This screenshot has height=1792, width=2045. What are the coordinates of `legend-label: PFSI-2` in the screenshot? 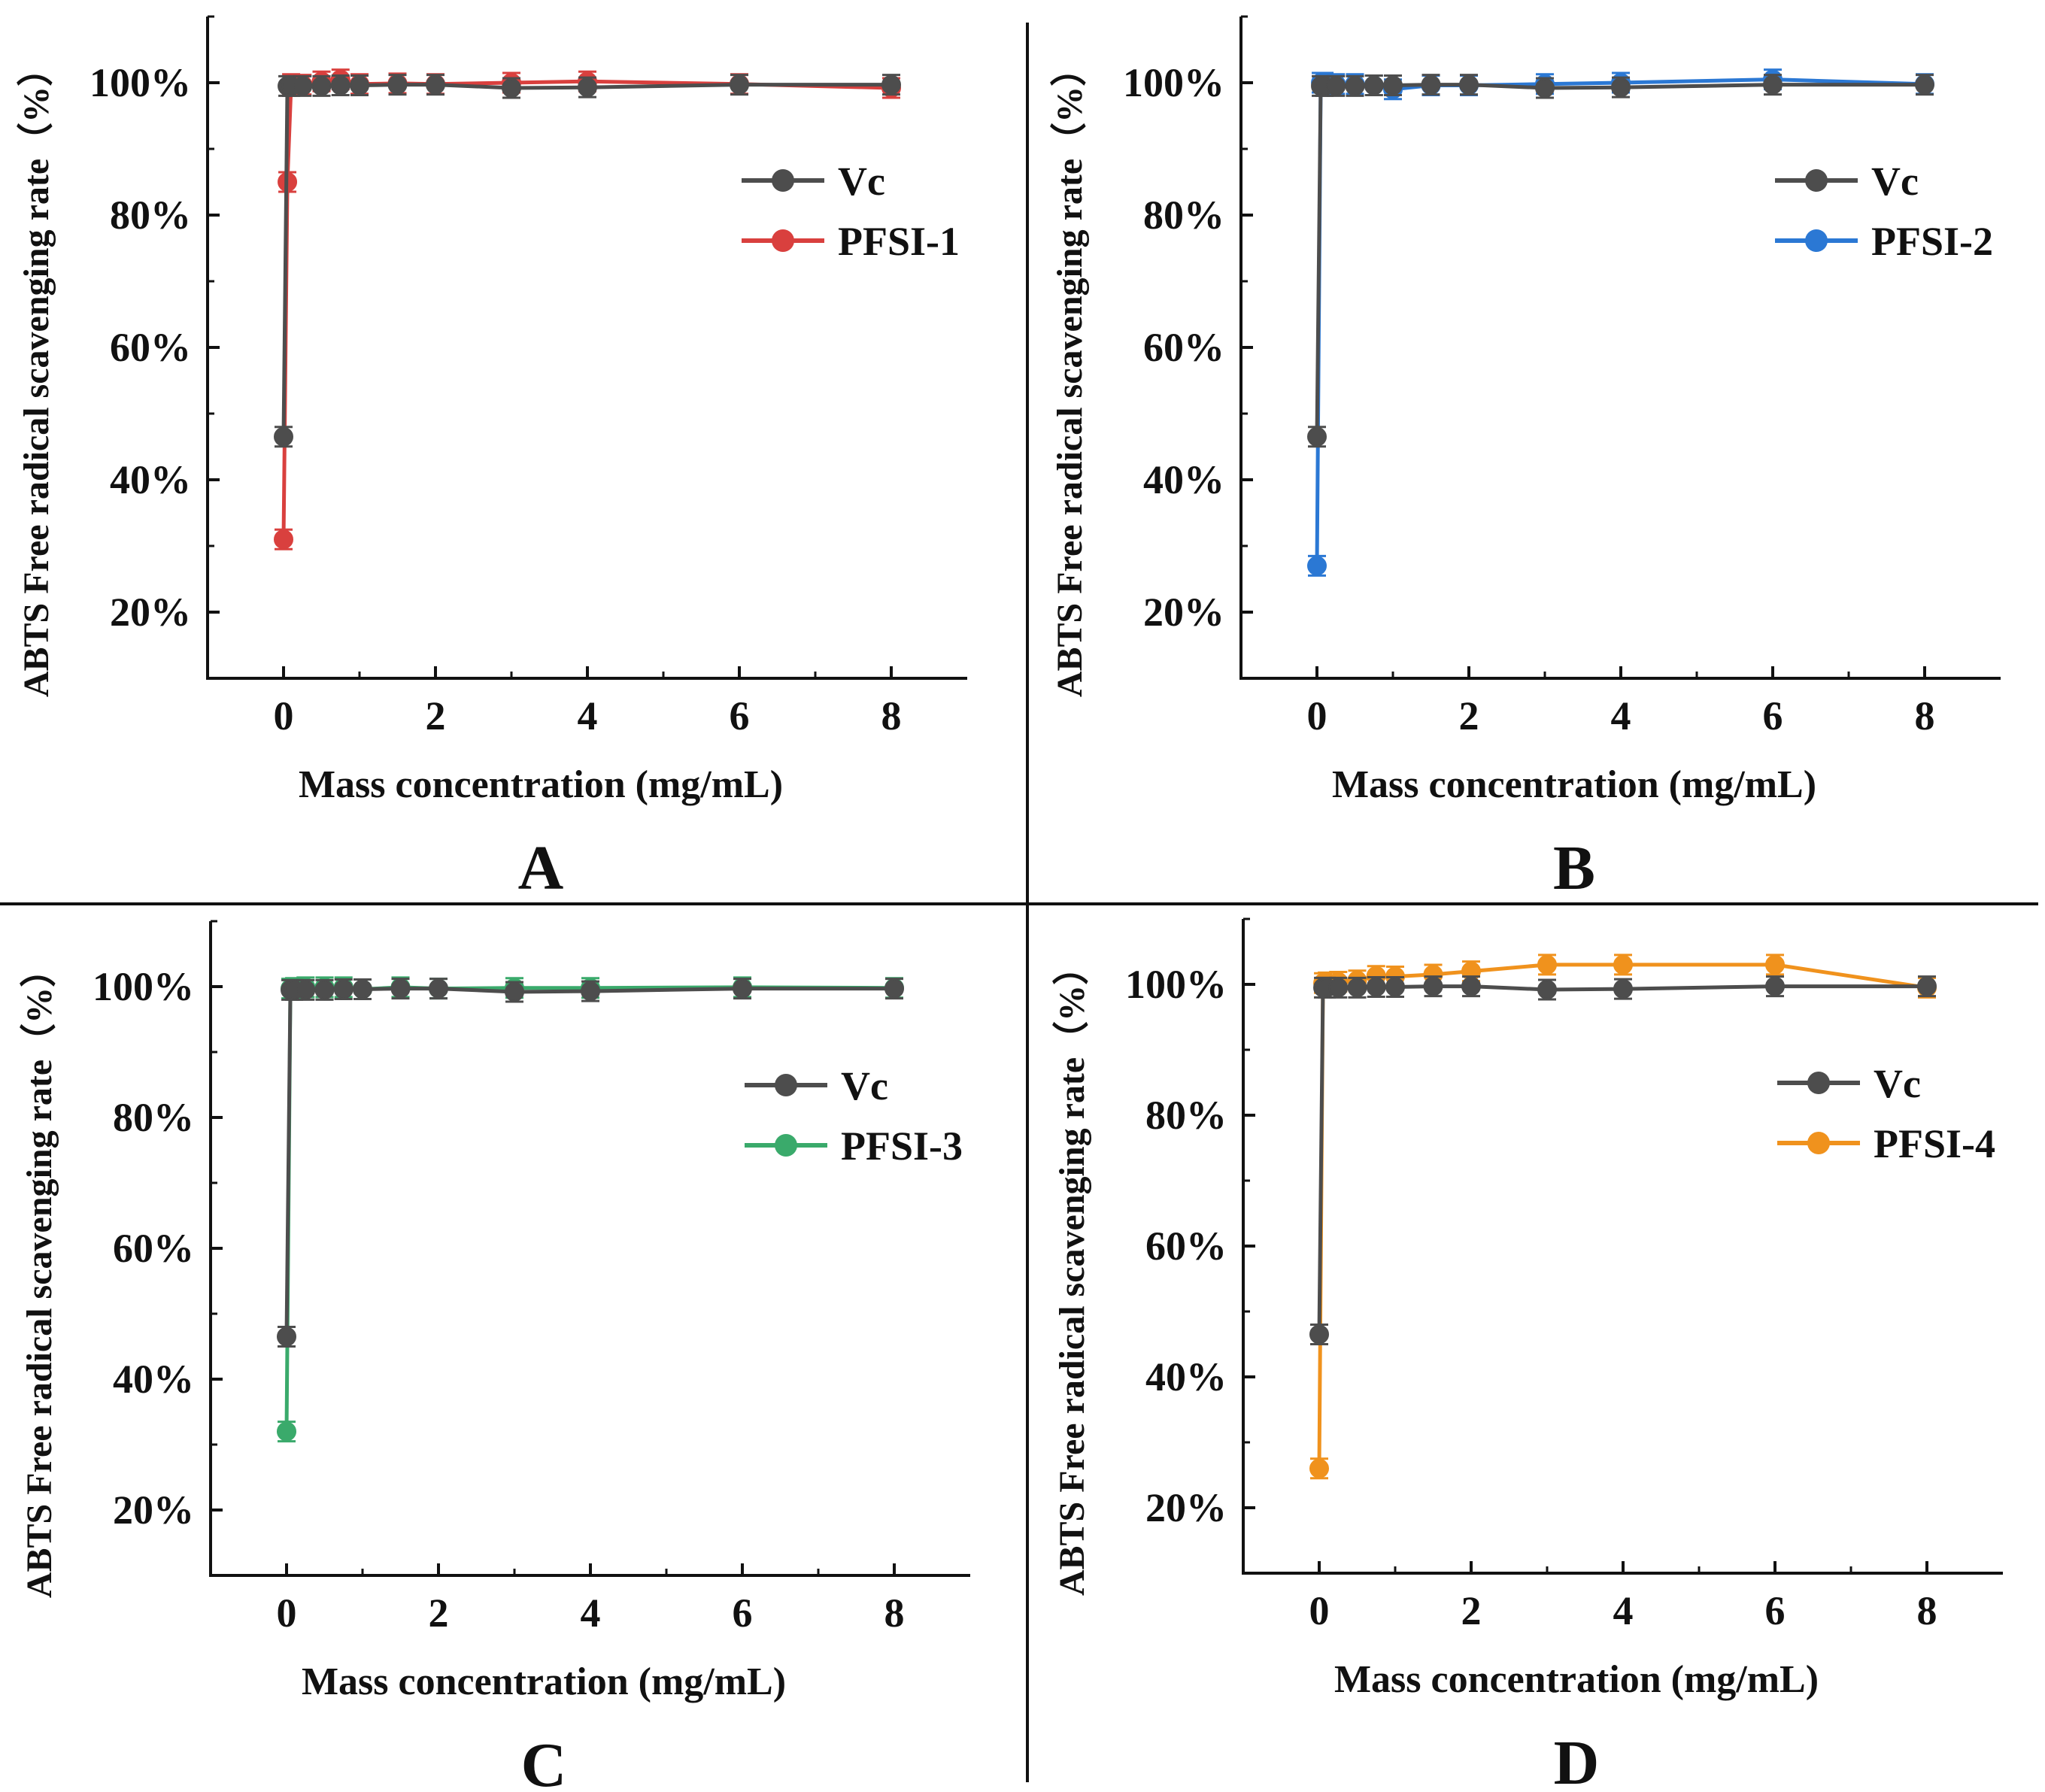 It's located at (1932, 241).